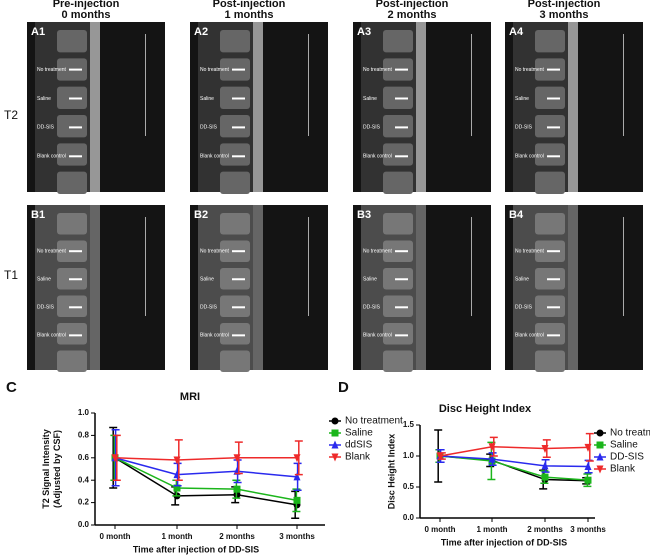  What do you see at coordinates (564, 15) in the screenshot?
I see `column-header: 3 months` at bounding box center [564, 15].